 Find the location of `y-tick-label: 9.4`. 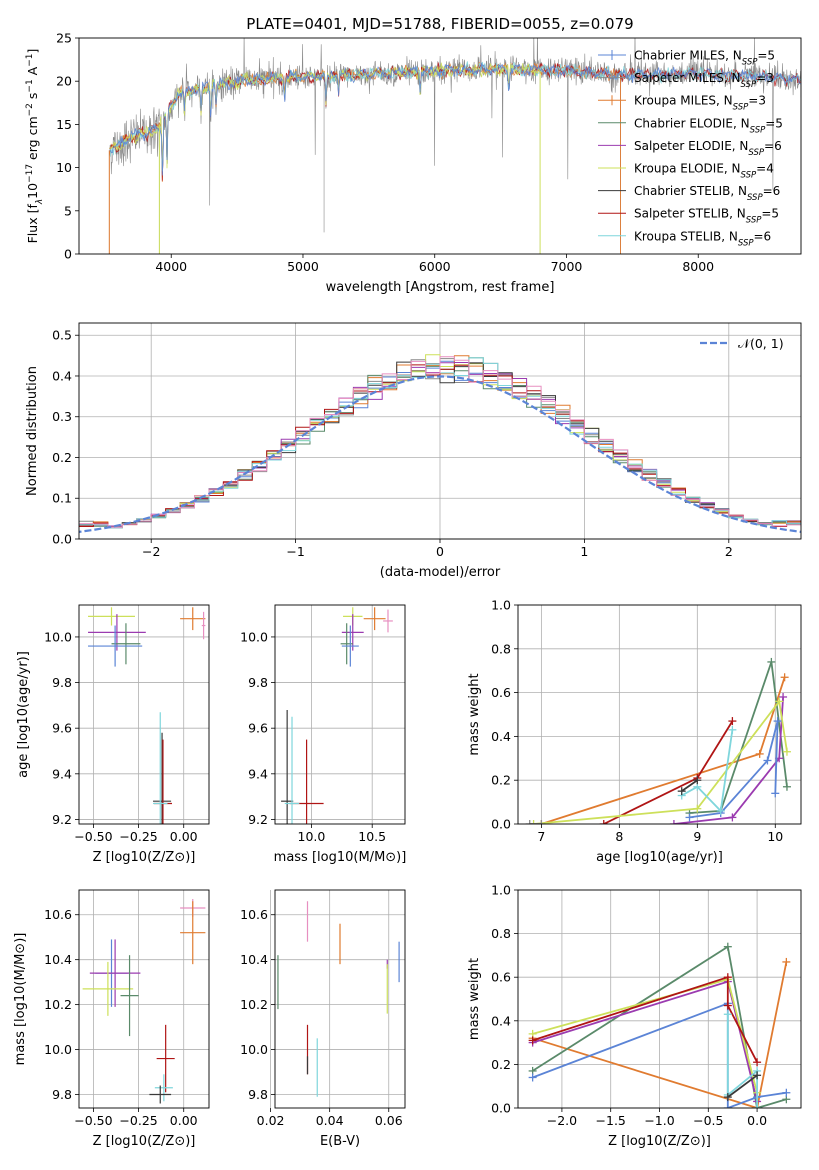

y-tick-label: 9.4 is located at coordinates (258, 773).